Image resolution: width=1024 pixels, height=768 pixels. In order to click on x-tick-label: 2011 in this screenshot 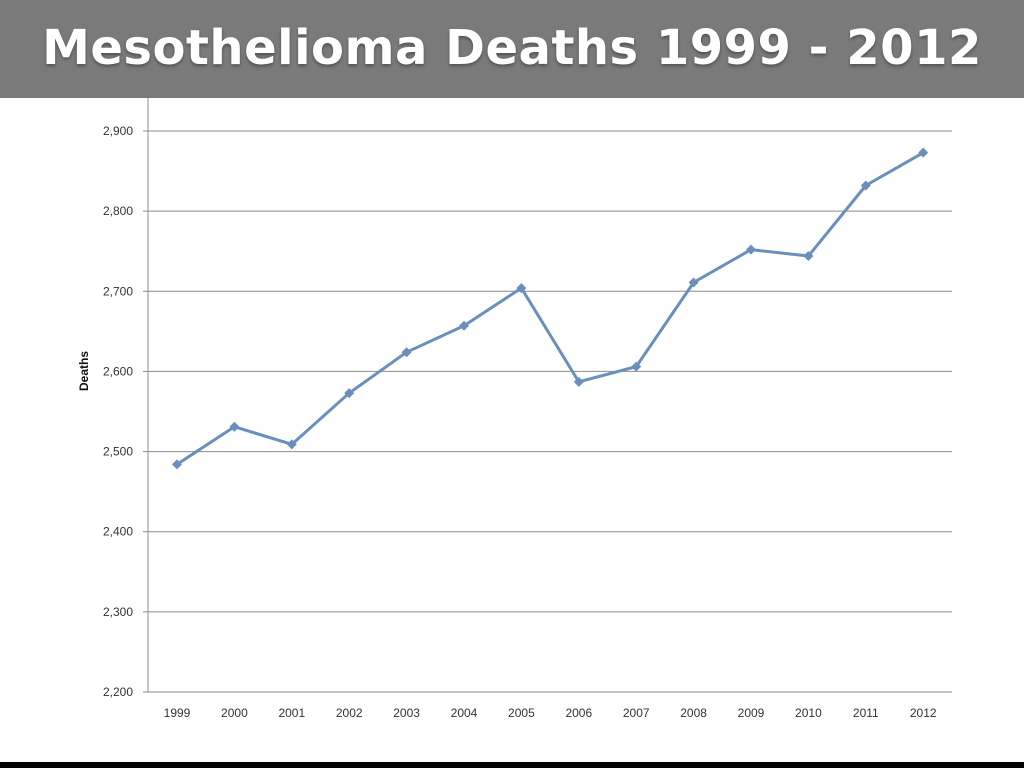, I will do `click(866, 713)`.